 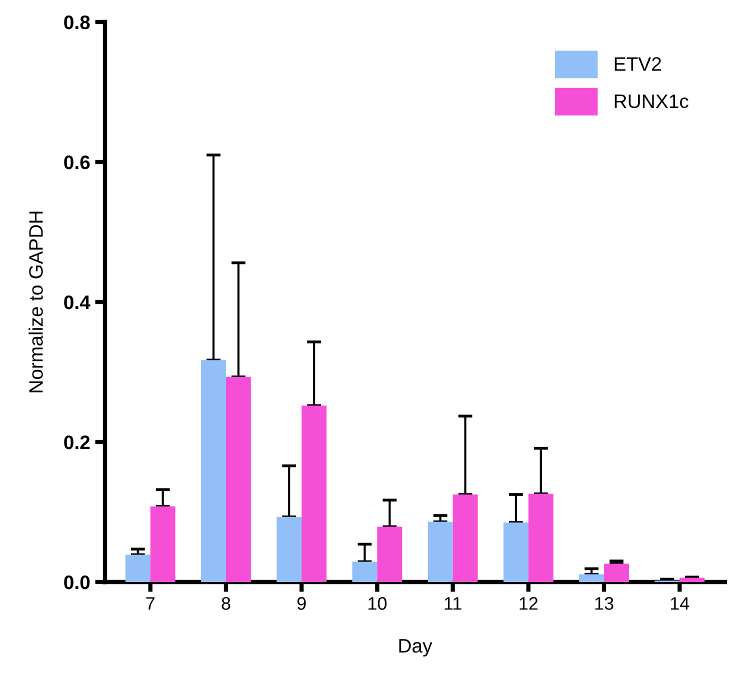 I want to click on x-tick-label: 12, so click(x=529, y=603).